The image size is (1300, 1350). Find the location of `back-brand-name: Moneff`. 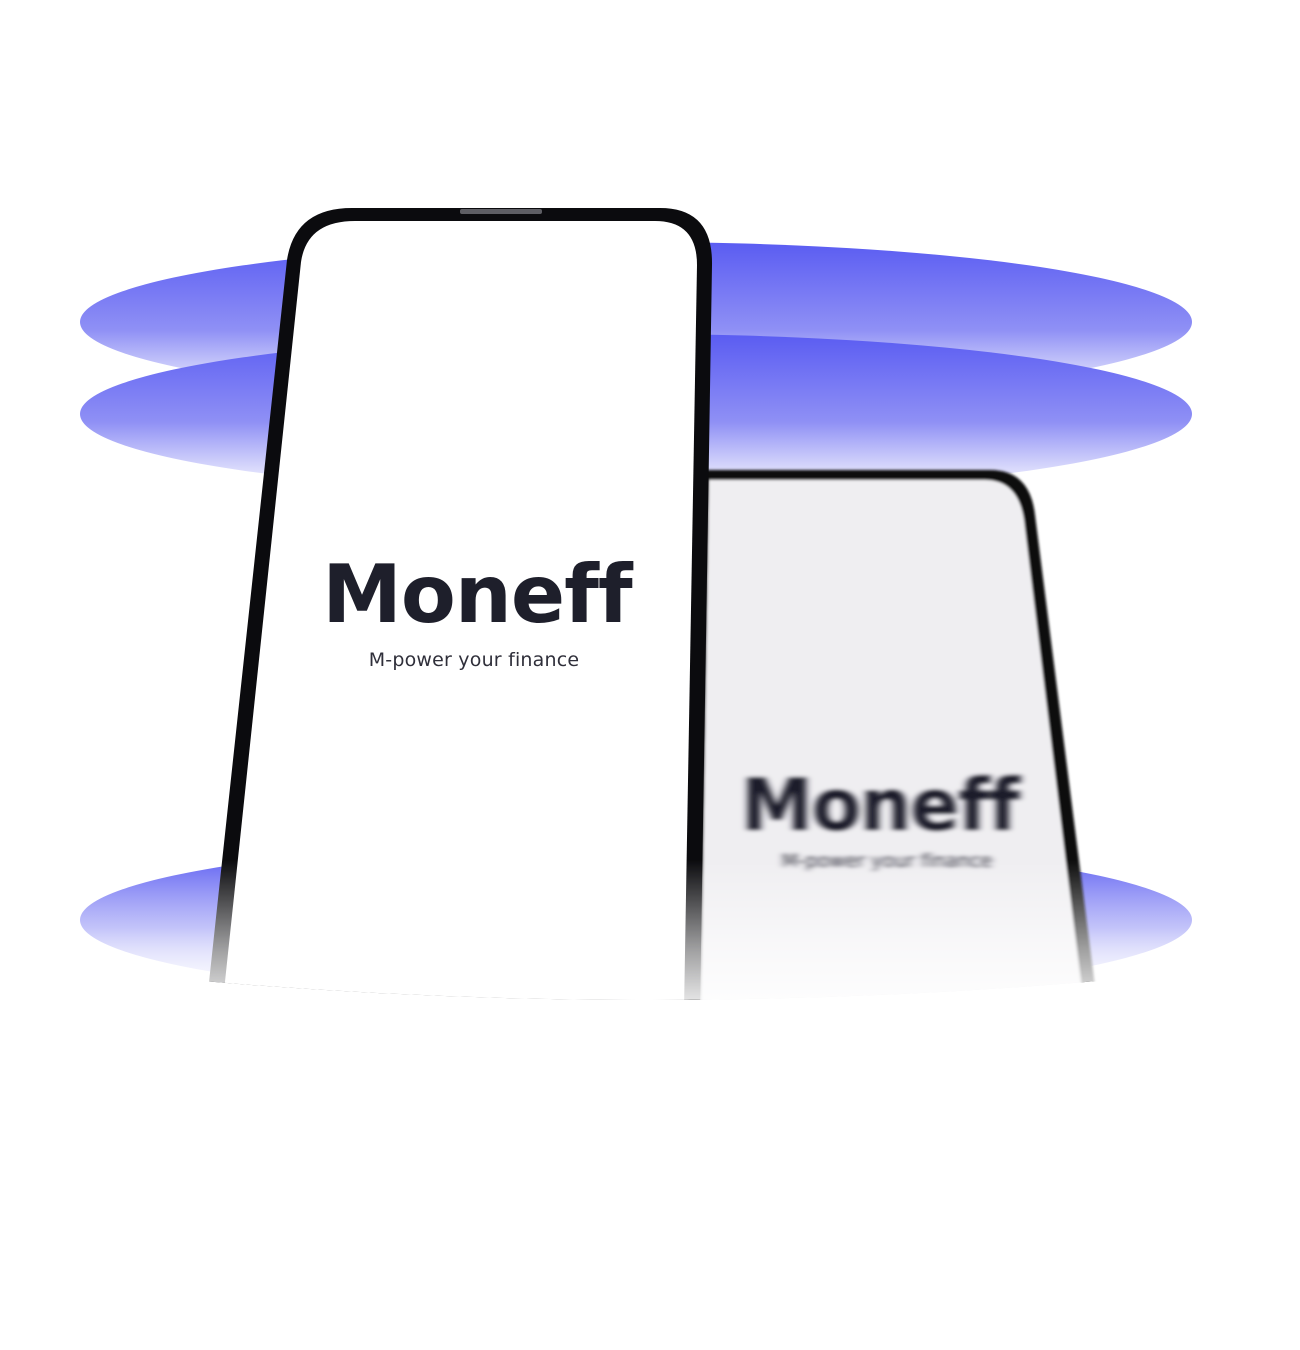

back-brand-name: Moneff is located at coordinates (881, 805).